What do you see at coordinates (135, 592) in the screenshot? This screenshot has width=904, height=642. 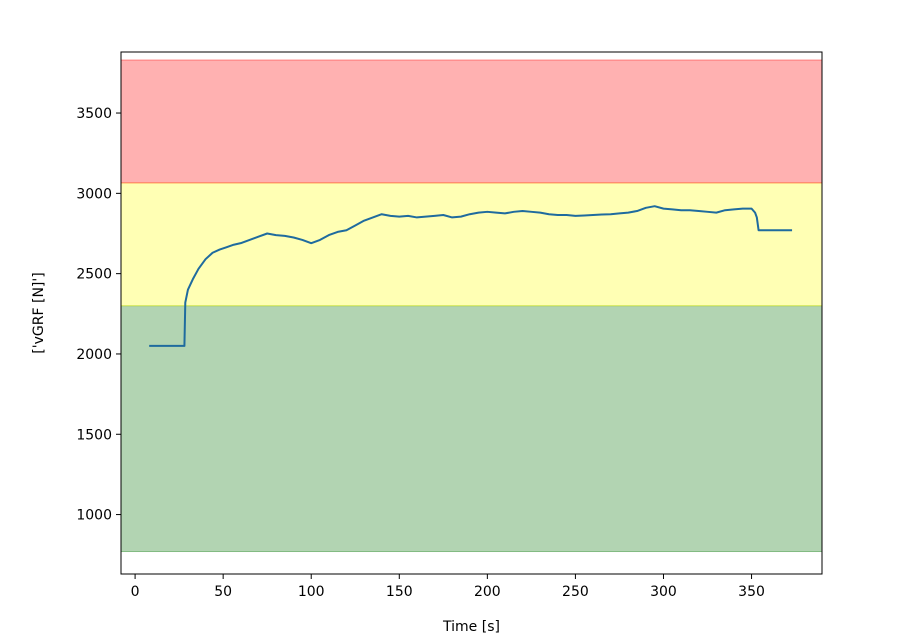 I see `x-tick-label: 0` at bounding box center [135, 592].